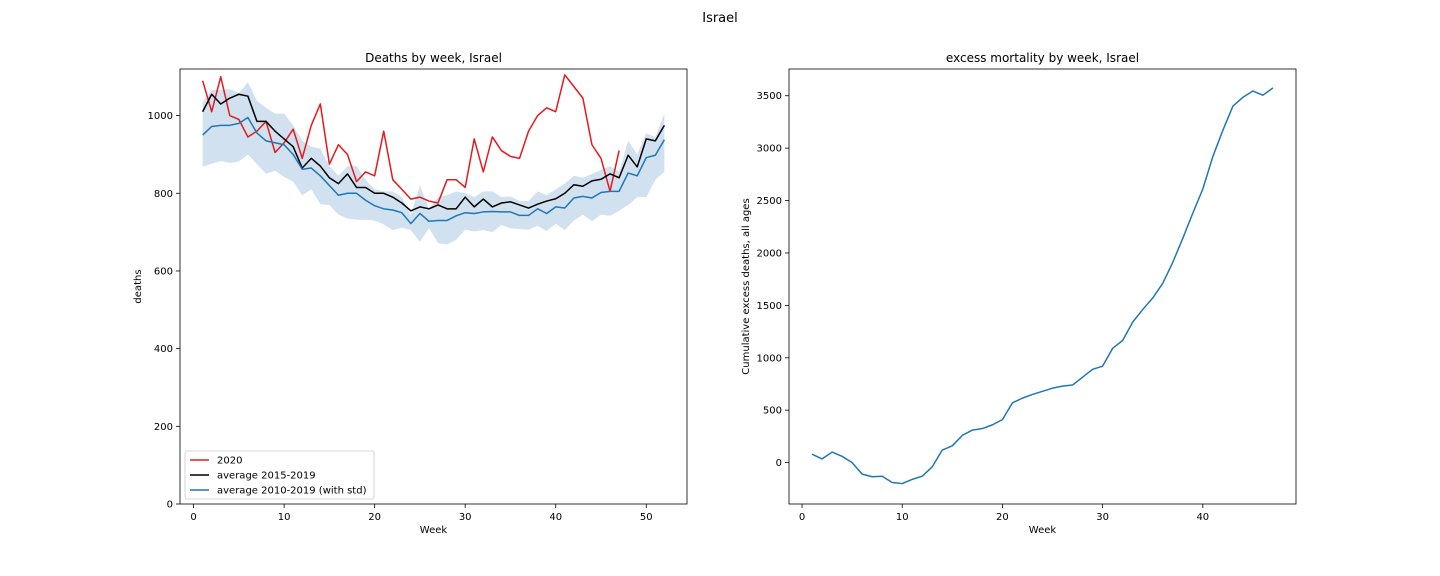 This screenshot has height=576, width=1440. I want to click on chart-title: Deaths by week, Israel, so click(433, 58).